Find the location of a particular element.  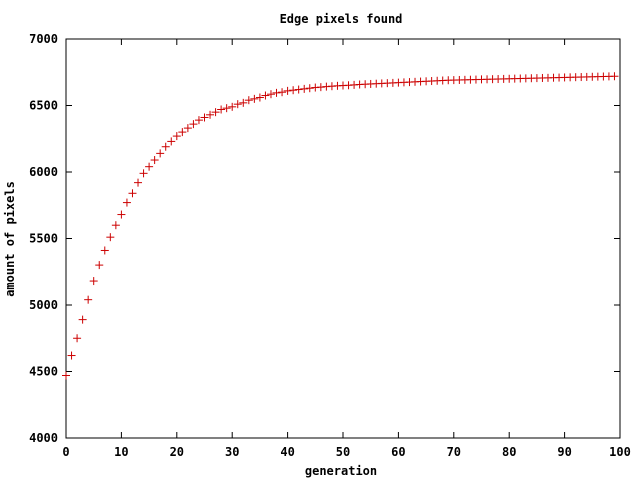

x-tick-label: 0 is located at coordinates (65, 452).